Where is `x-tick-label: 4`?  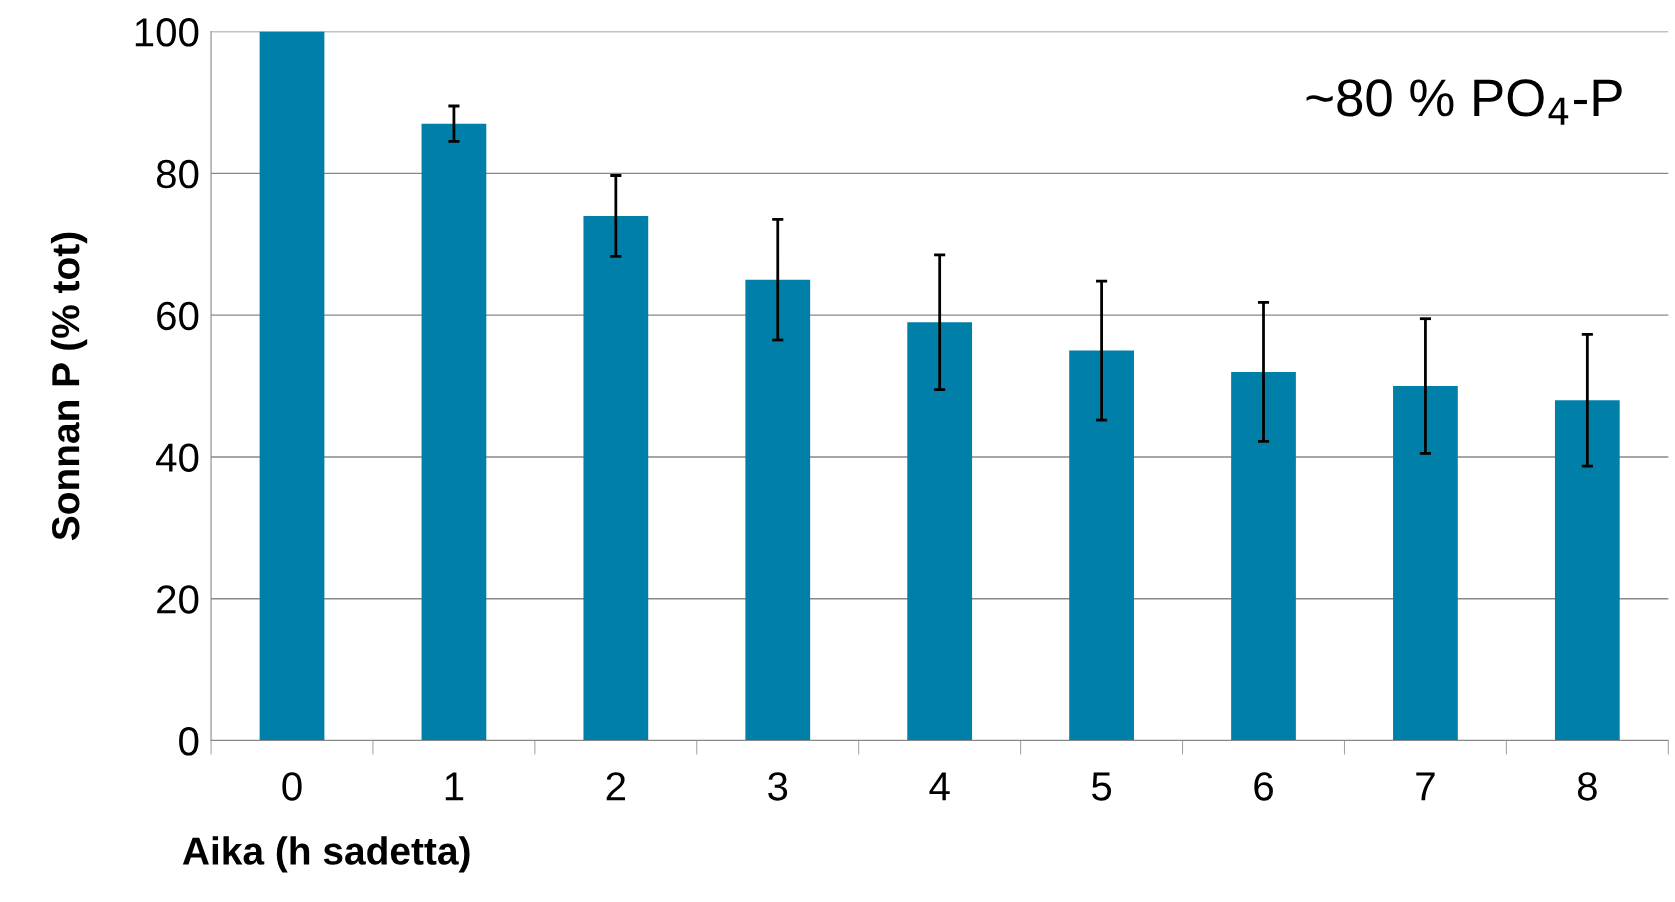
x-tick-label: 4 is located at coordinates (939, 786).